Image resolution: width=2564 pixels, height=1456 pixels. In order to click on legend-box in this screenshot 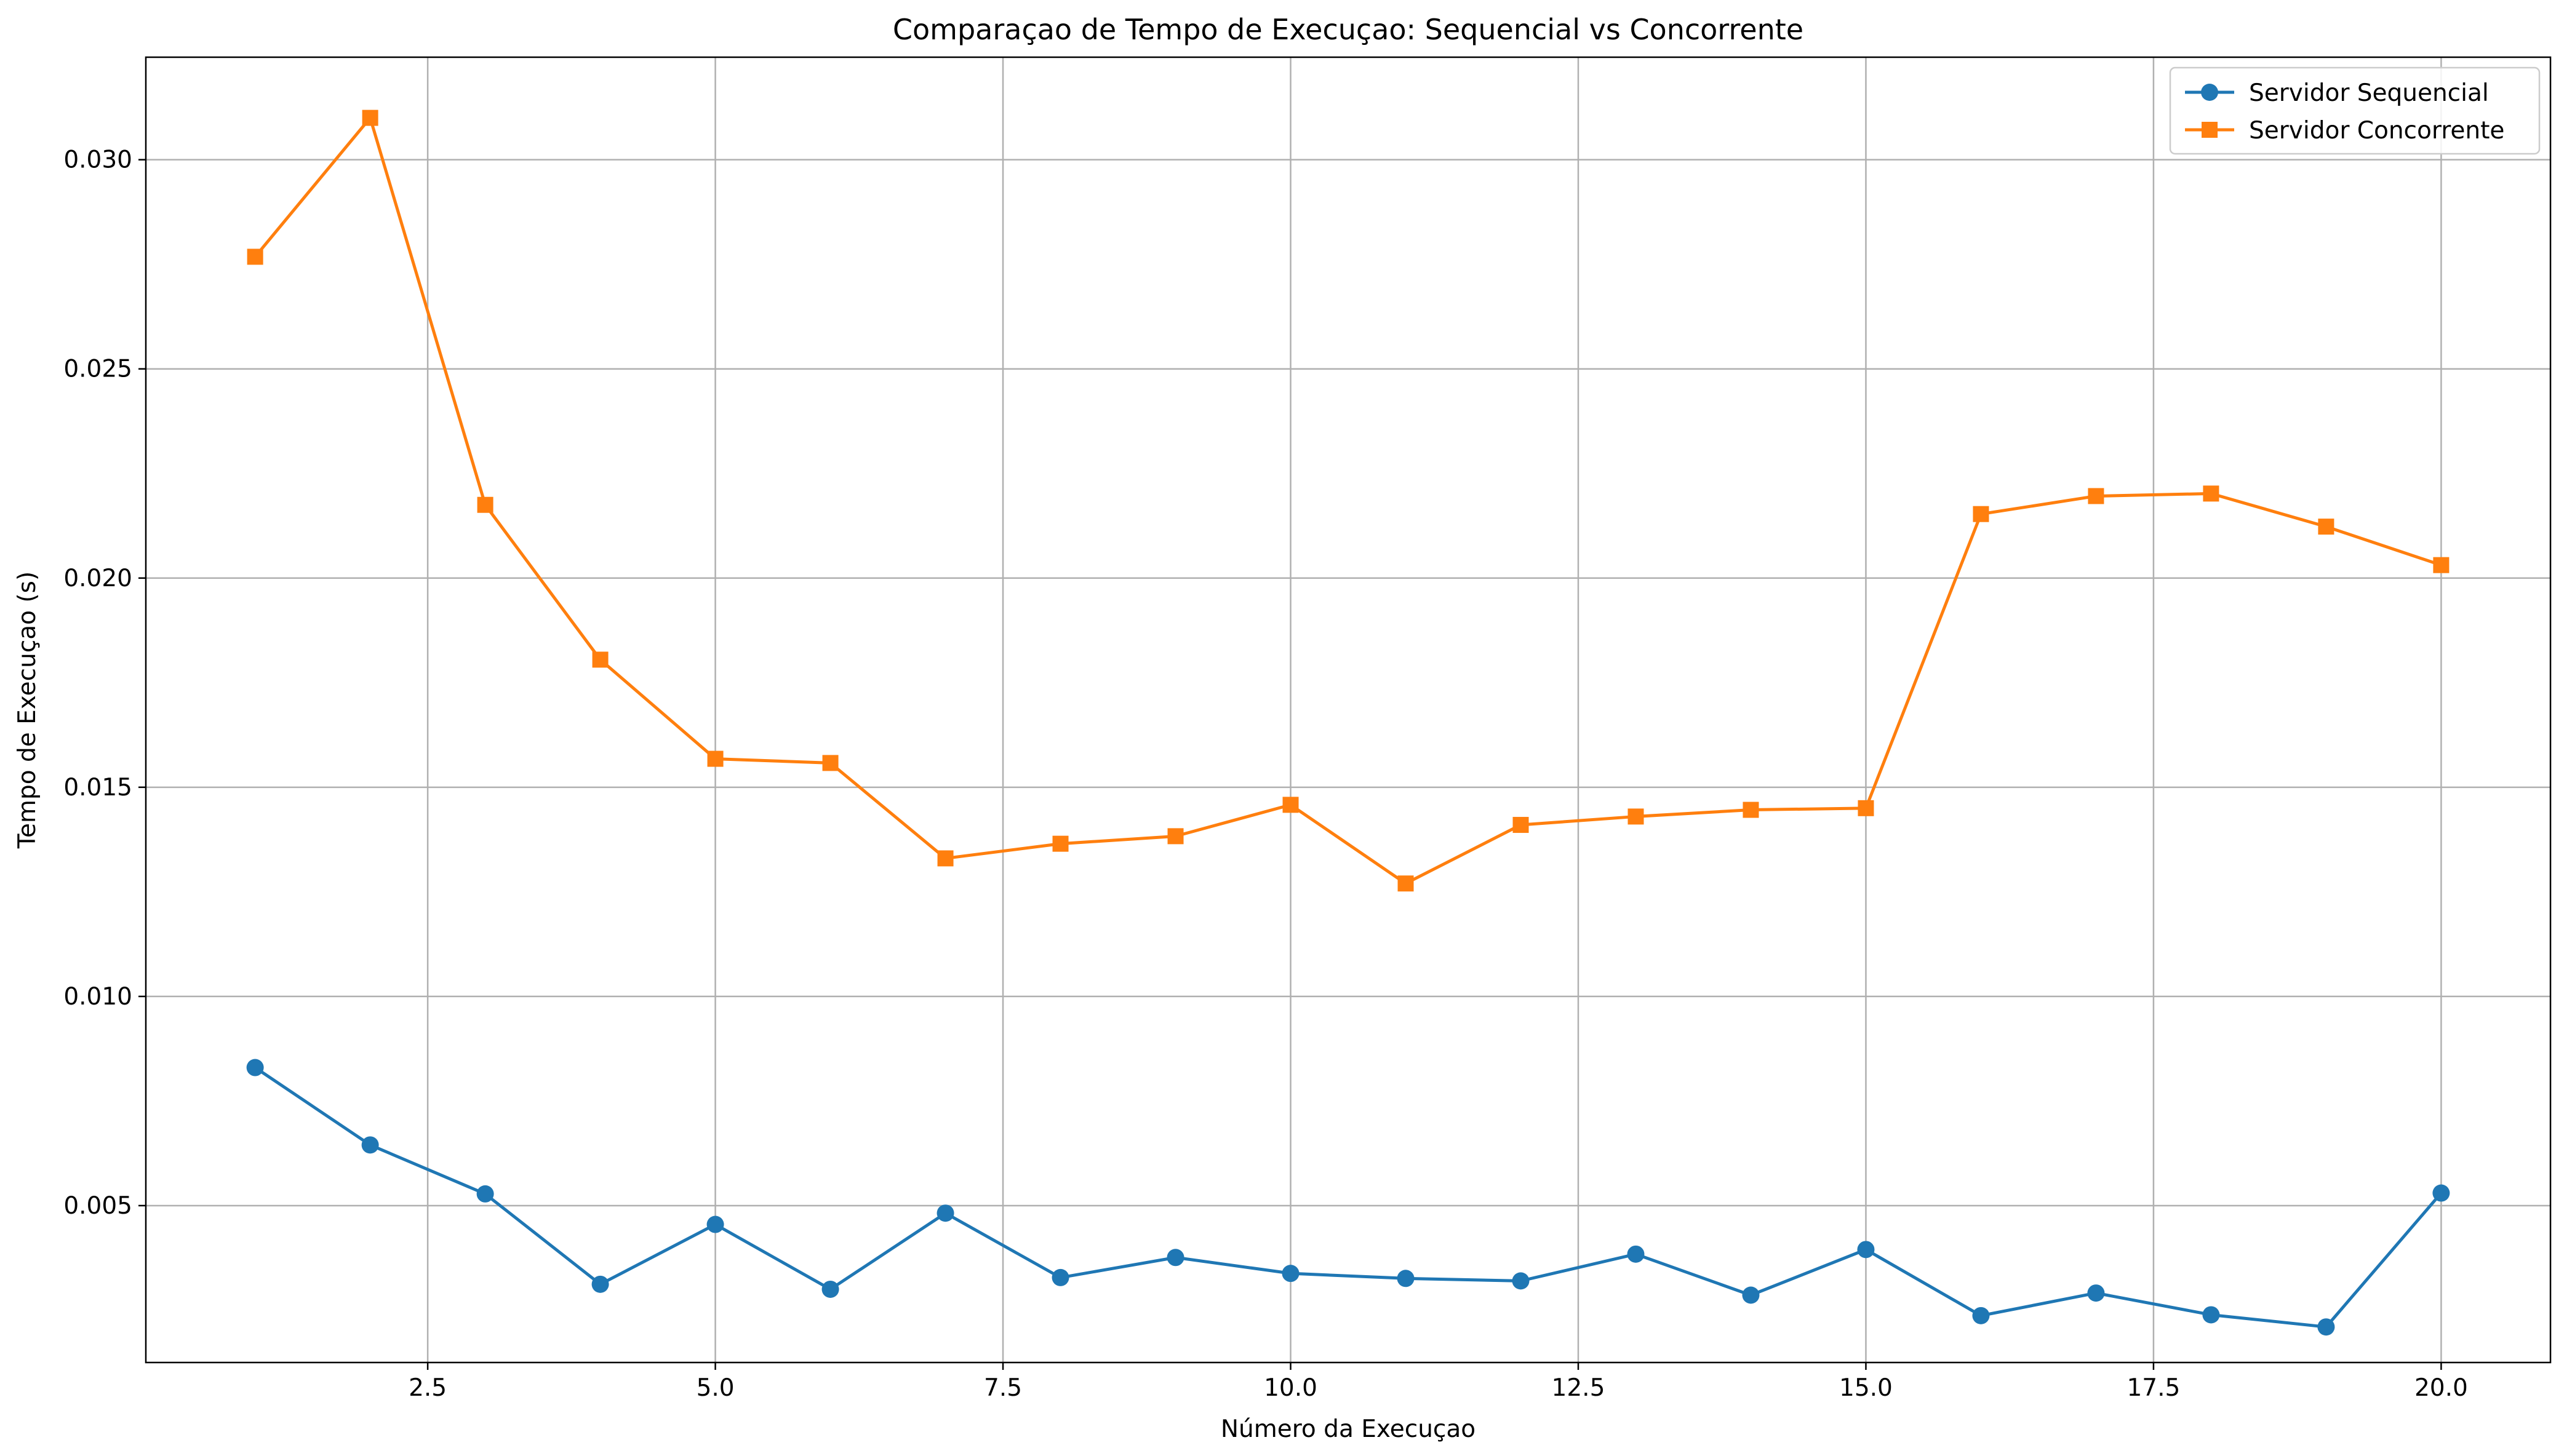, I will do `click(2355, 111)`.